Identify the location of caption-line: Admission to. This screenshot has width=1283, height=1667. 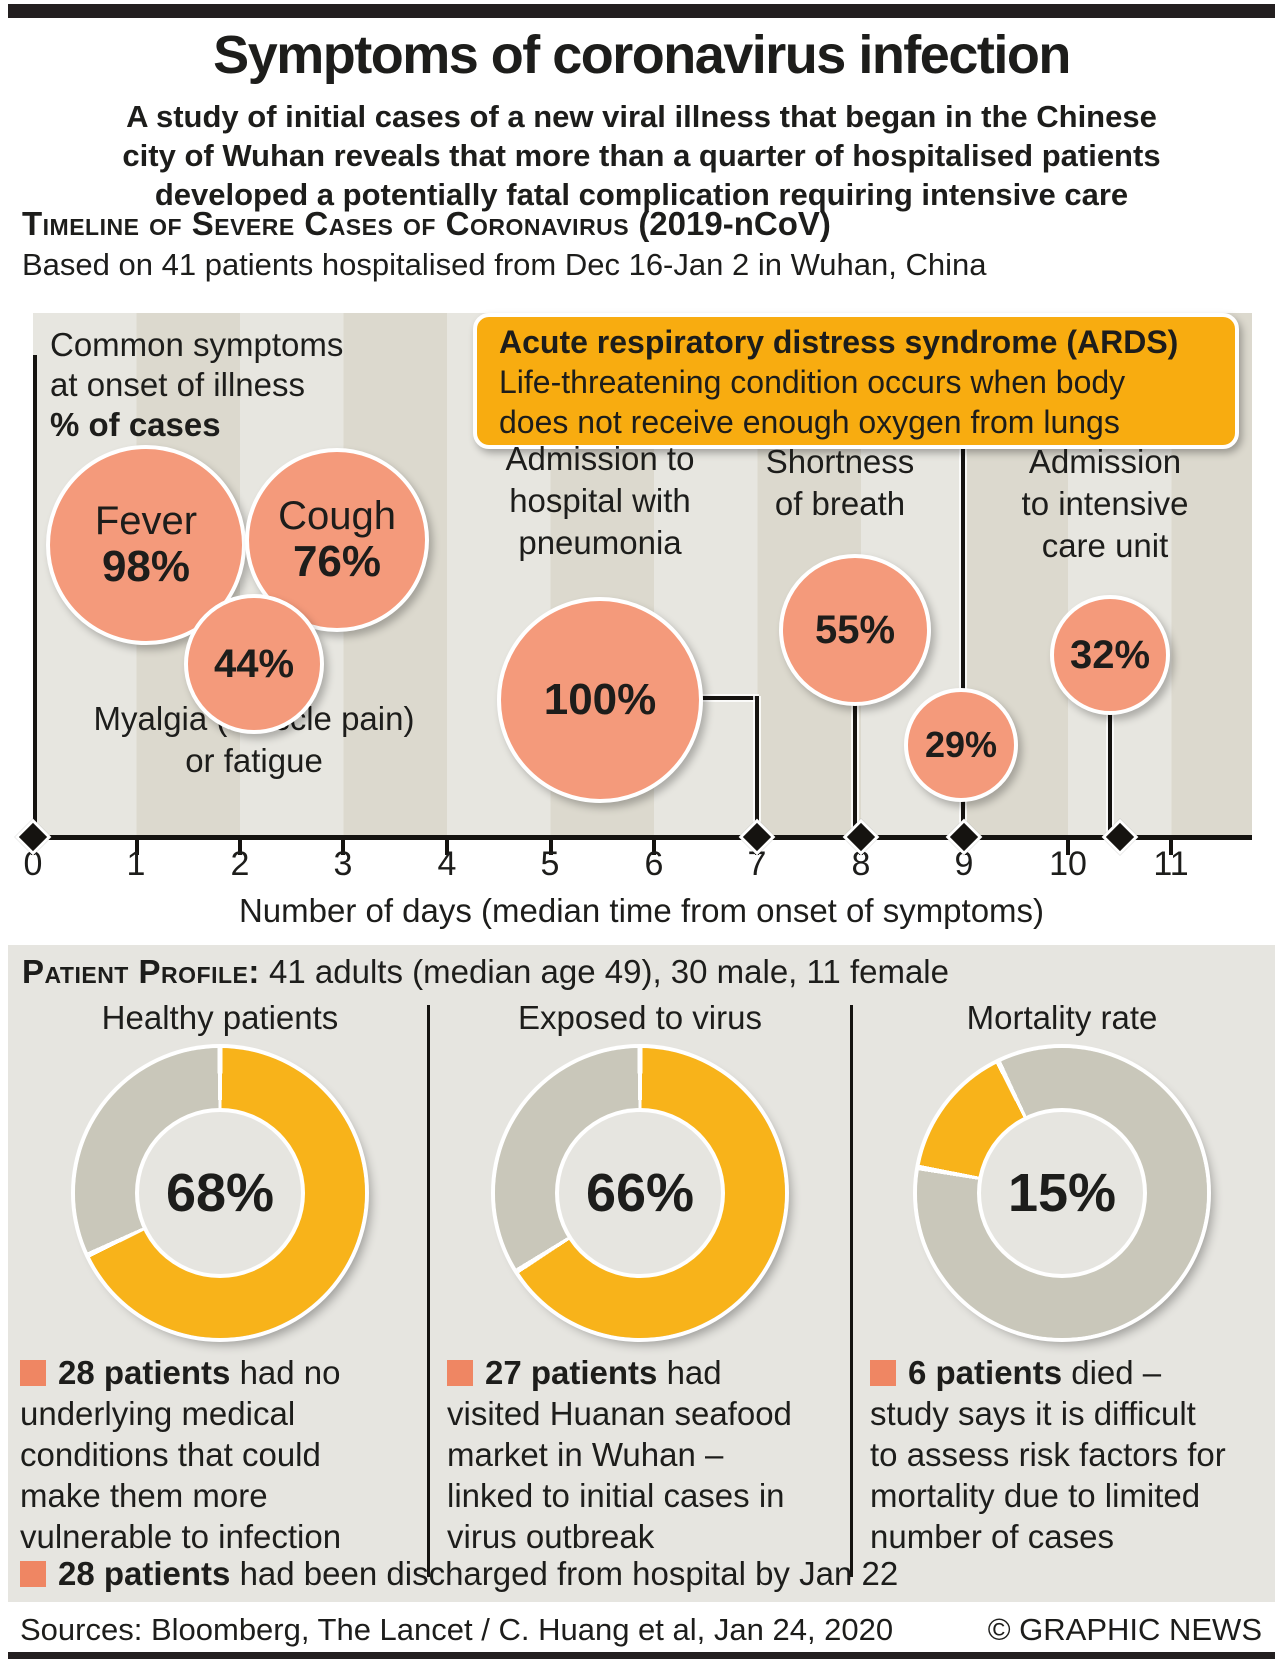
(600, 458).